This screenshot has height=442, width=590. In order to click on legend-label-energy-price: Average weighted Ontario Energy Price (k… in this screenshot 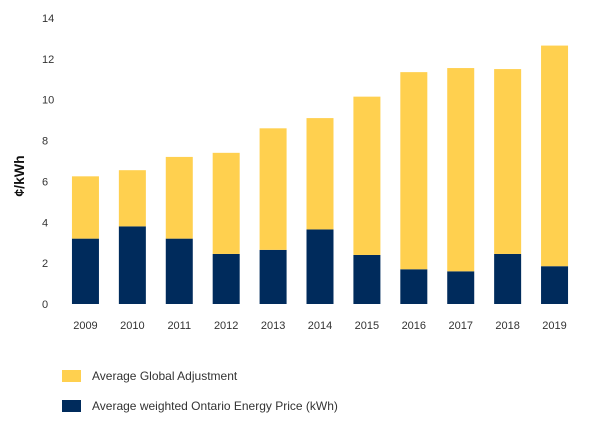, I will do `click(215, 406)`.